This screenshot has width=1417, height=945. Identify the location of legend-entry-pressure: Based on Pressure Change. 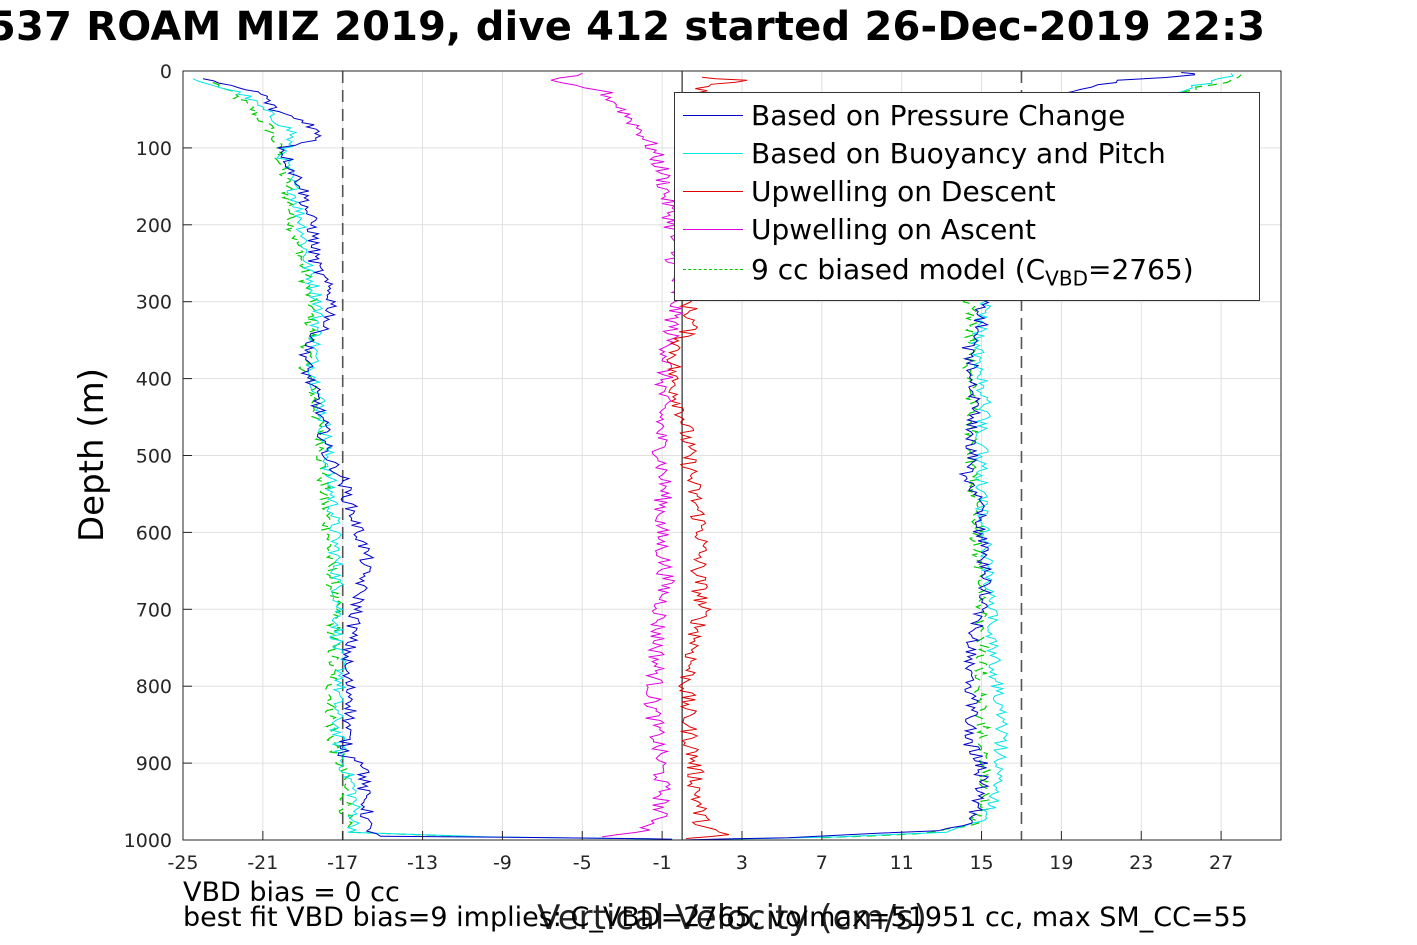
(967, 116).